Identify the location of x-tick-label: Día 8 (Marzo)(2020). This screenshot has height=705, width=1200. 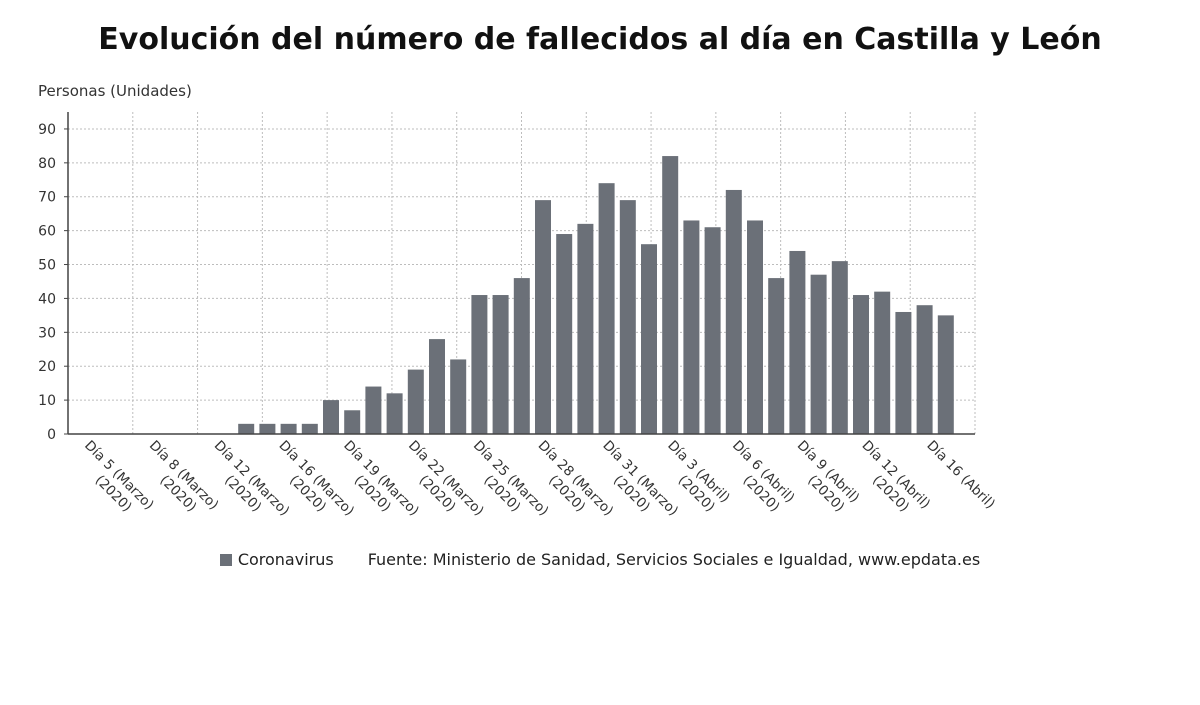
(178, 482).